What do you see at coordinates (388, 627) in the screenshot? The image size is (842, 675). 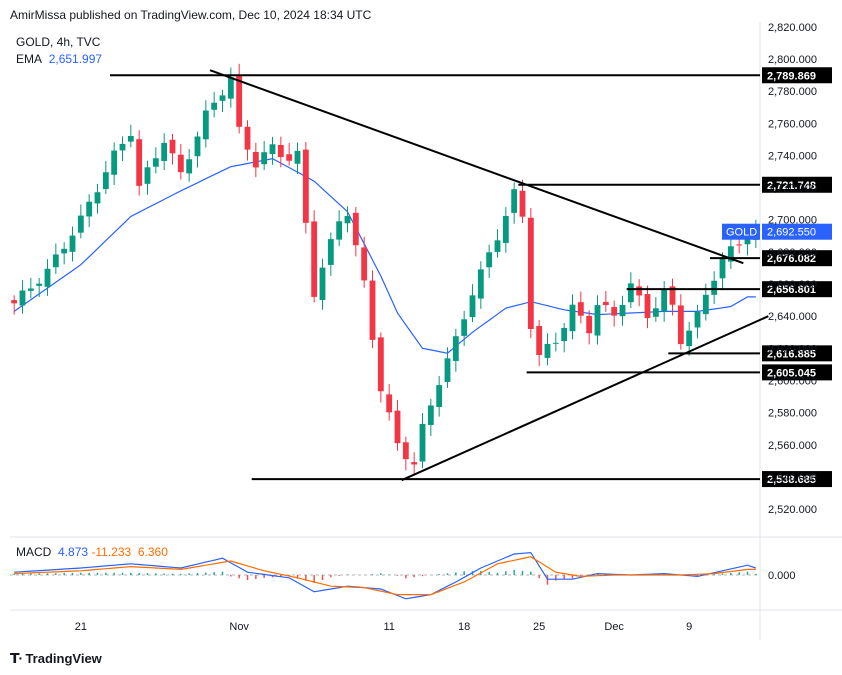 I see `x-tick-label: 11` at bounding box center [388, 627].